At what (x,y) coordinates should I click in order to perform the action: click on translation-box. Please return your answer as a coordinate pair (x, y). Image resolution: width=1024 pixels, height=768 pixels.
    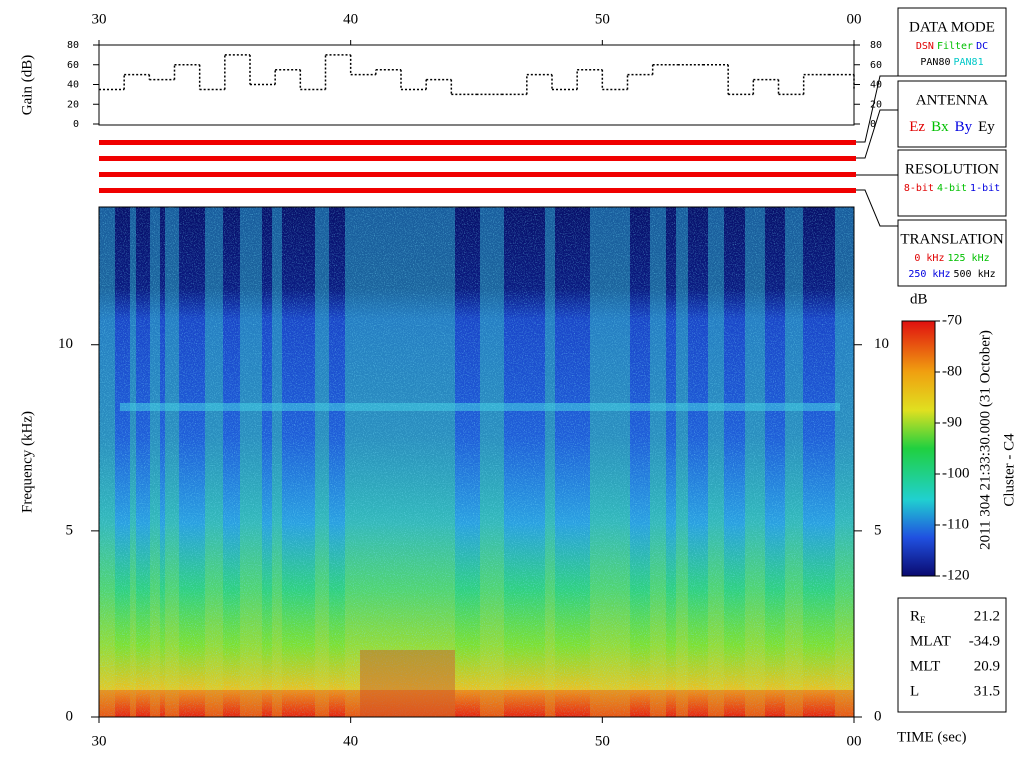
    Looking at the image, I should click on (952, 253).